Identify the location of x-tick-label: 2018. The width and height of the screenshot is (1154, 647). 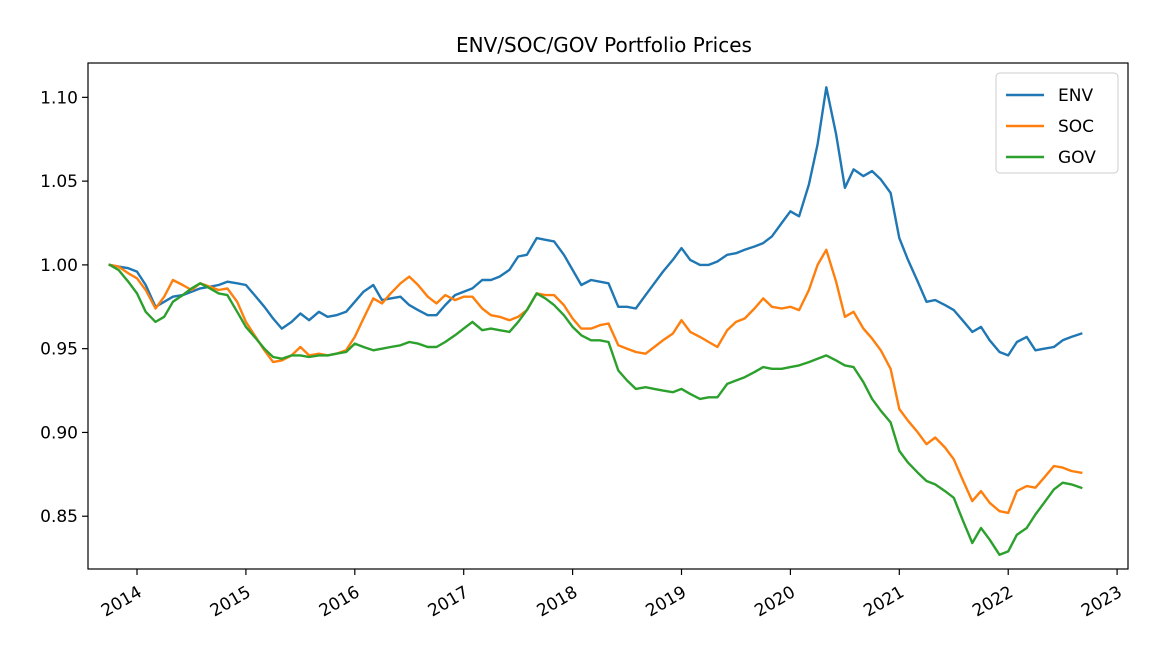
(557, 601).